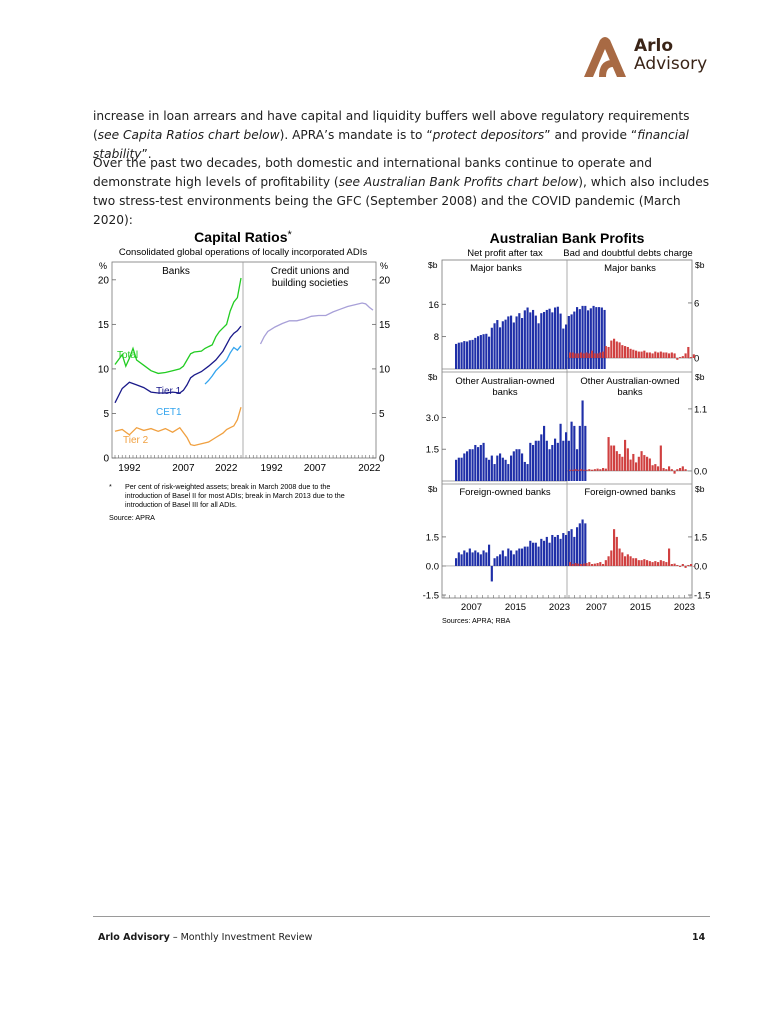  I want to click on unit-label-left-2: $b, so click(433, 377).